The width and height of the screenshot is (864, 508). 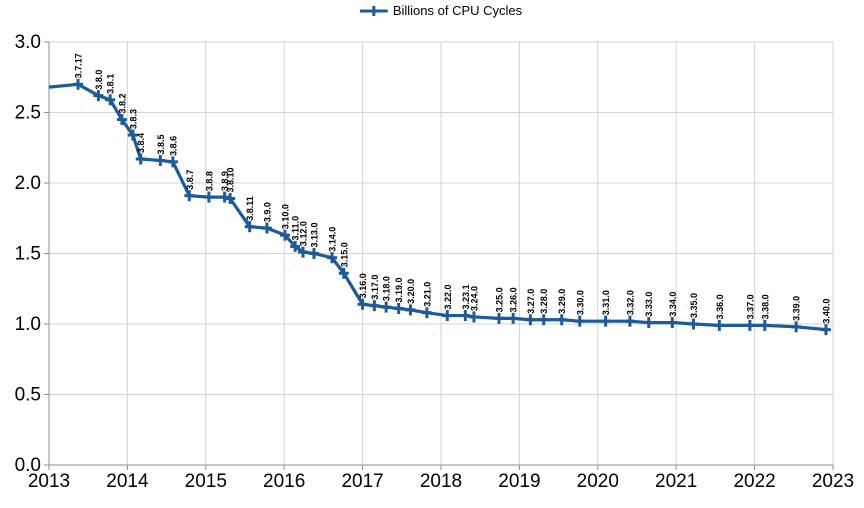 I want to click on x-tick-label: 2016, so click(x=284, y=481).